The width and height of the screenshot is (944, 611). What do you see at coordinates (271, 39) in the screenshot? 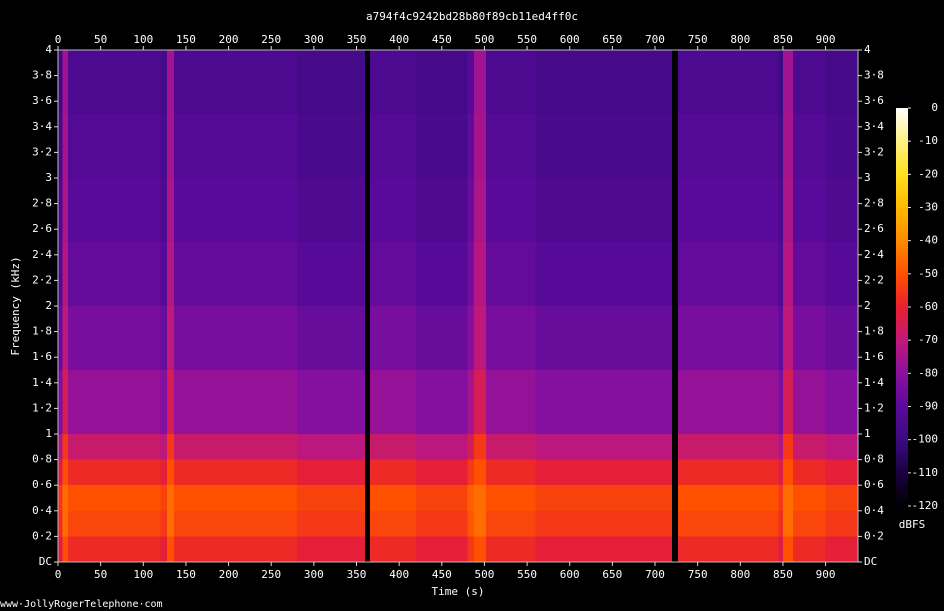
I see `x-tick-label-top: 250` at bounding box center [271, 39].